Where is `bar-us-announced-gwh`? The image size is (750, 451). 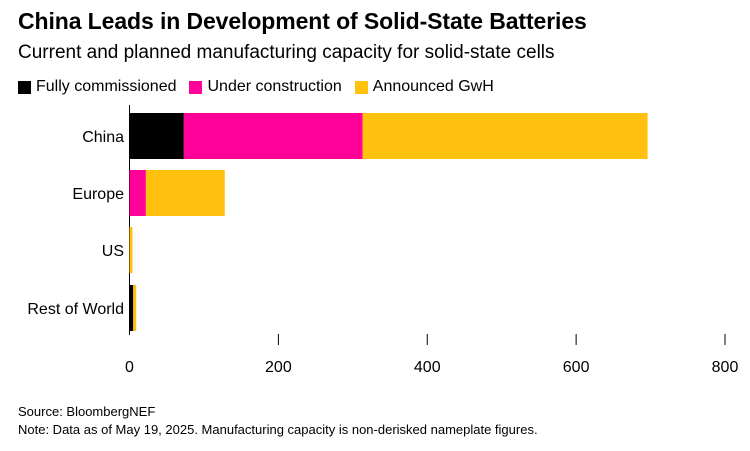 bar-us-announced-gwh is located at coordinates (131, 250).